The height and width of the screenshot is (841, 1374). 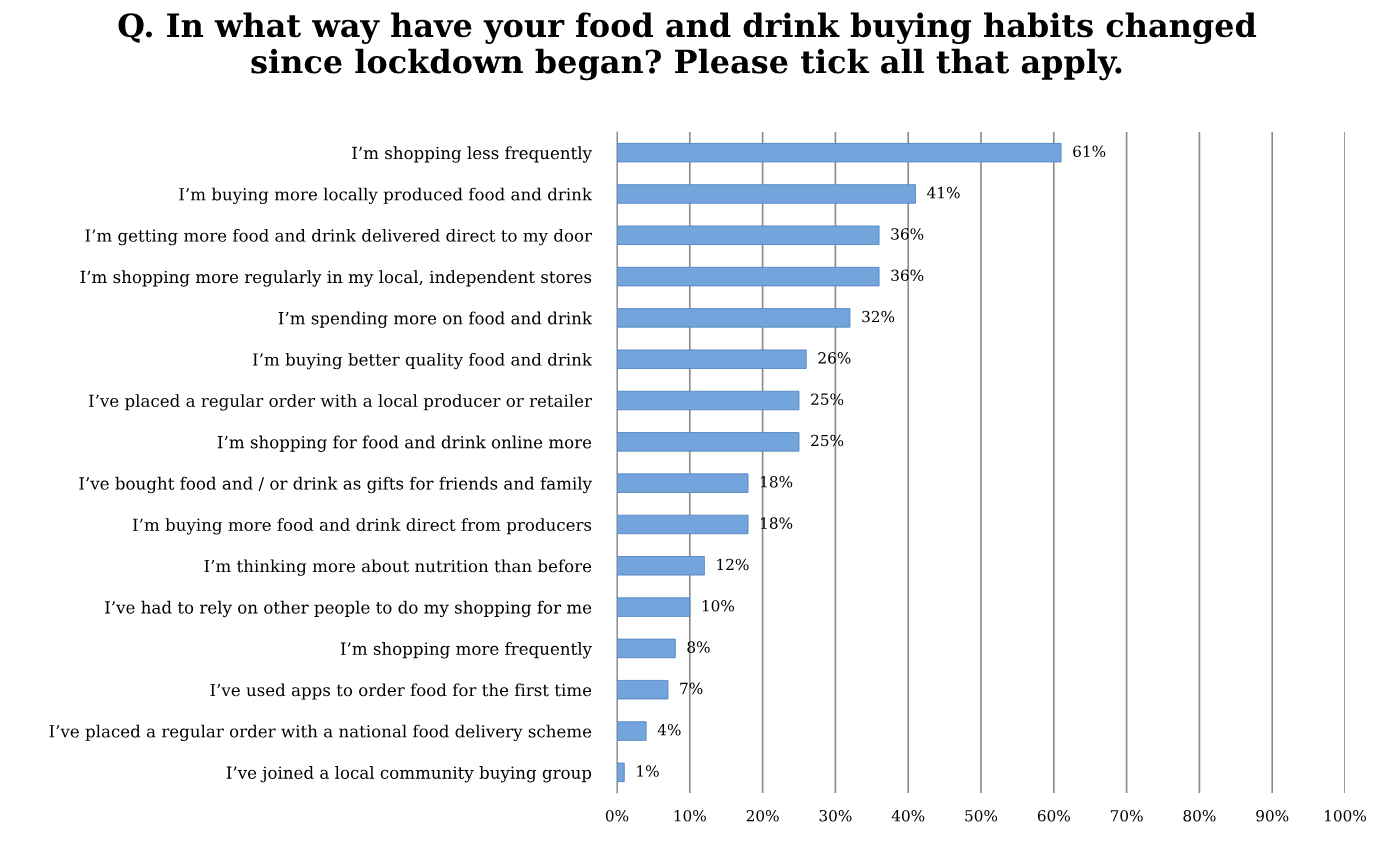 I want to click on y-tick-label: I’m buying better quality food and drink, so click(x=422, y=361).